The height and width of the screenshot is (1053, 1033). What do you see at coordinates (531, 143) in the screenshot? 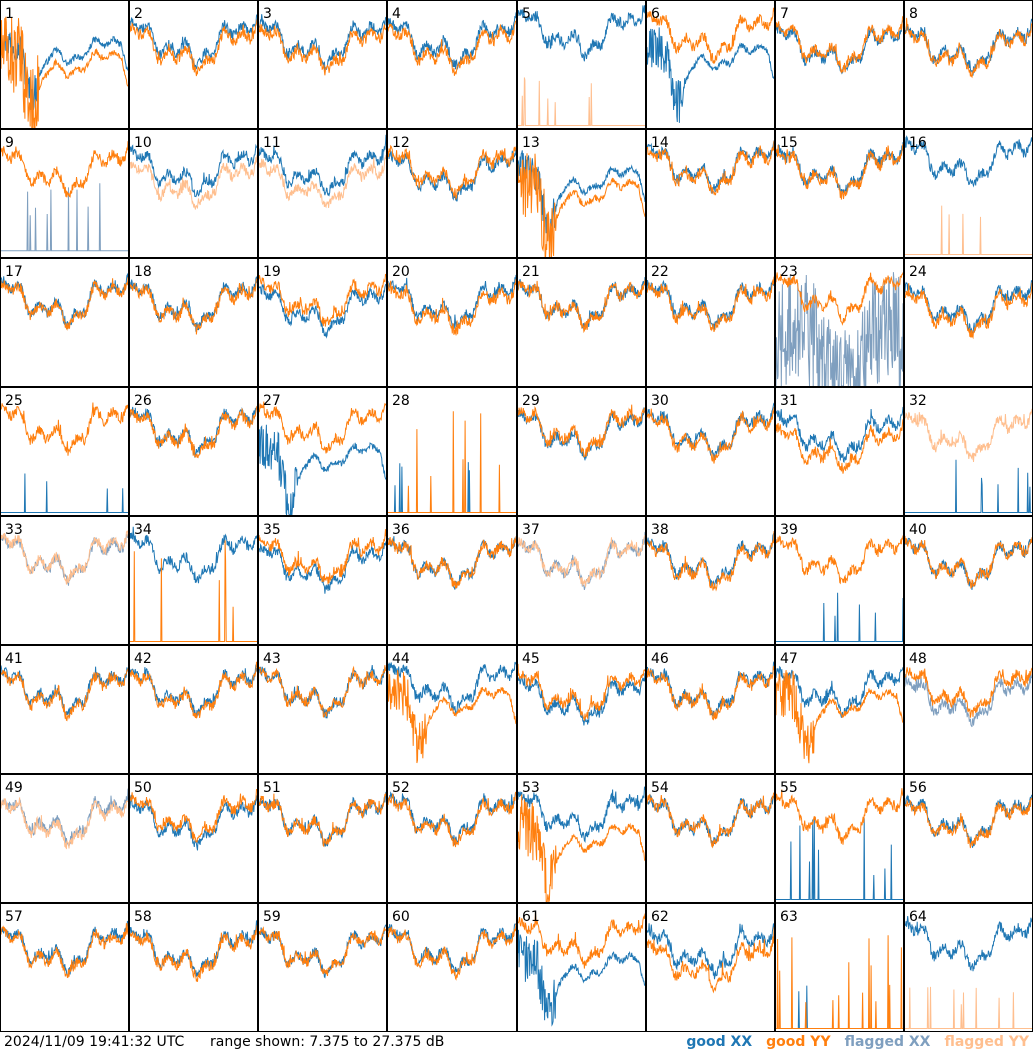
I see `panel-label: 13` at bounding box center [531, 143].